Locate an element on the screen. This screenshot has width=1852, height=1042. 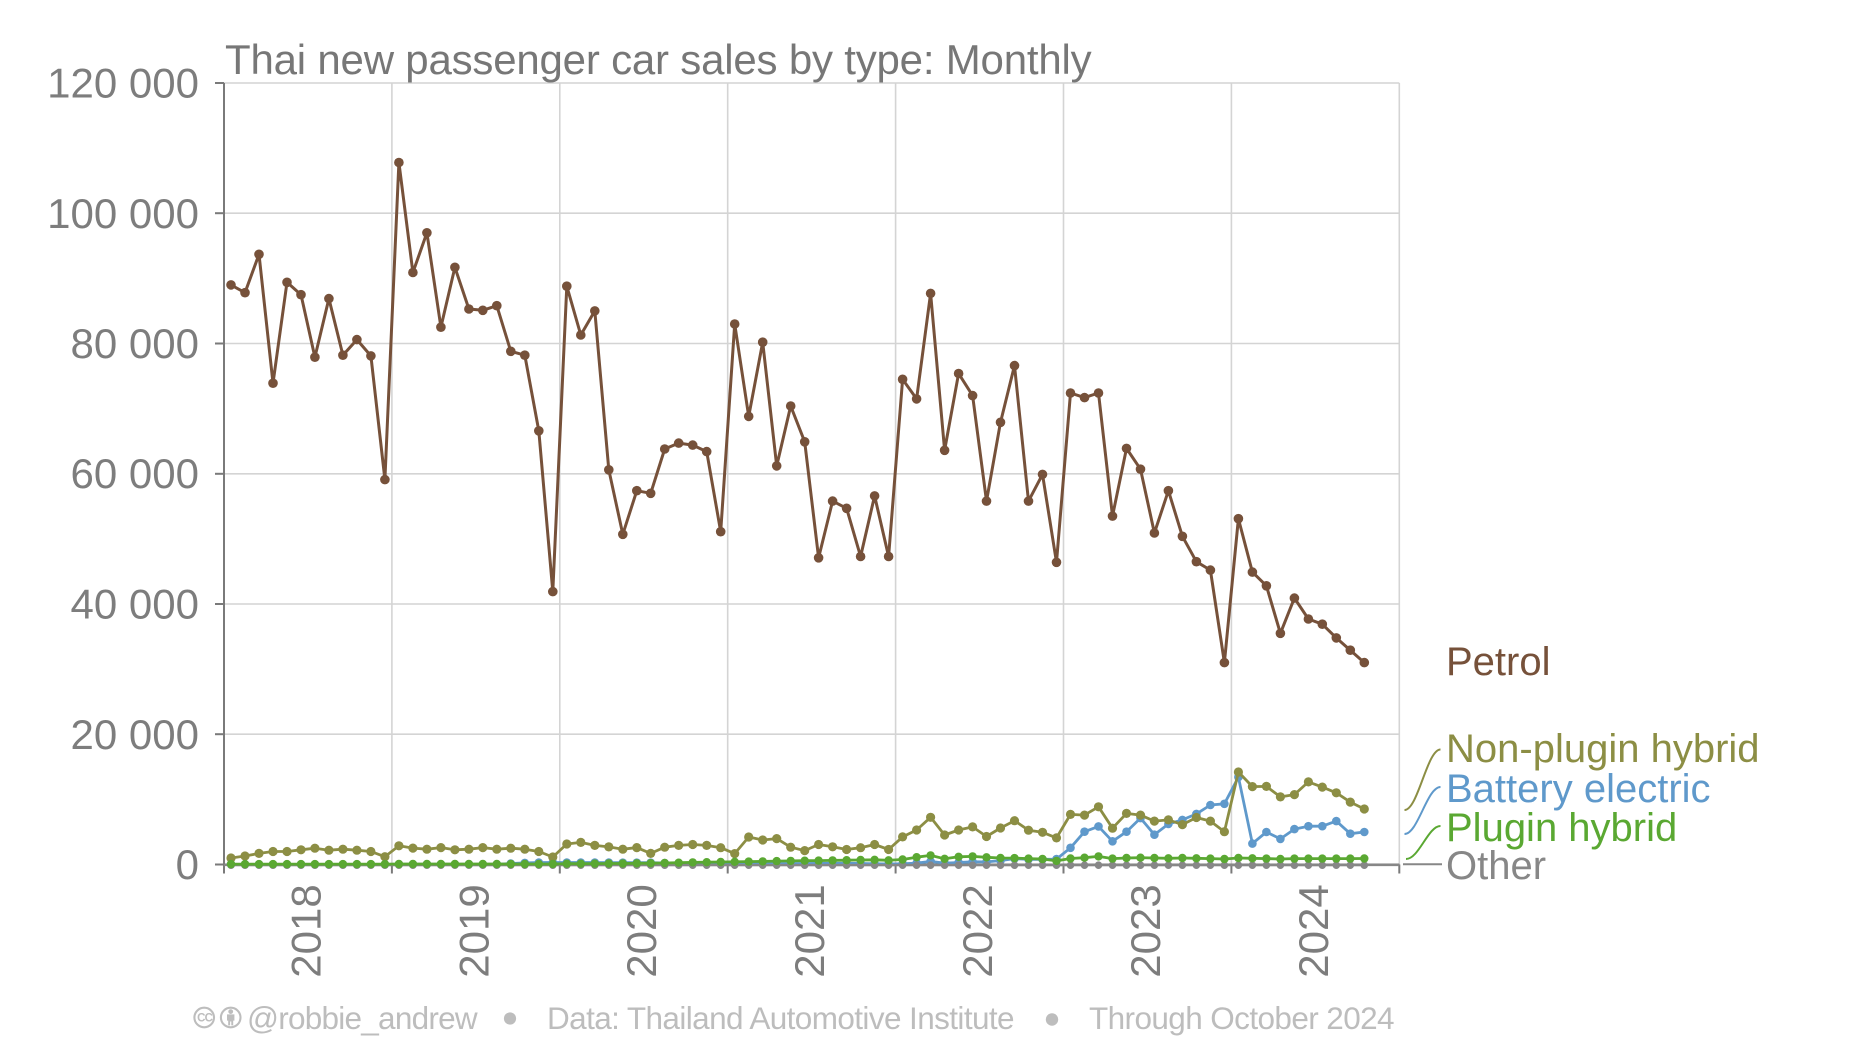
svg-text: @robbie_andrew is located at coordinates (362, 1018).